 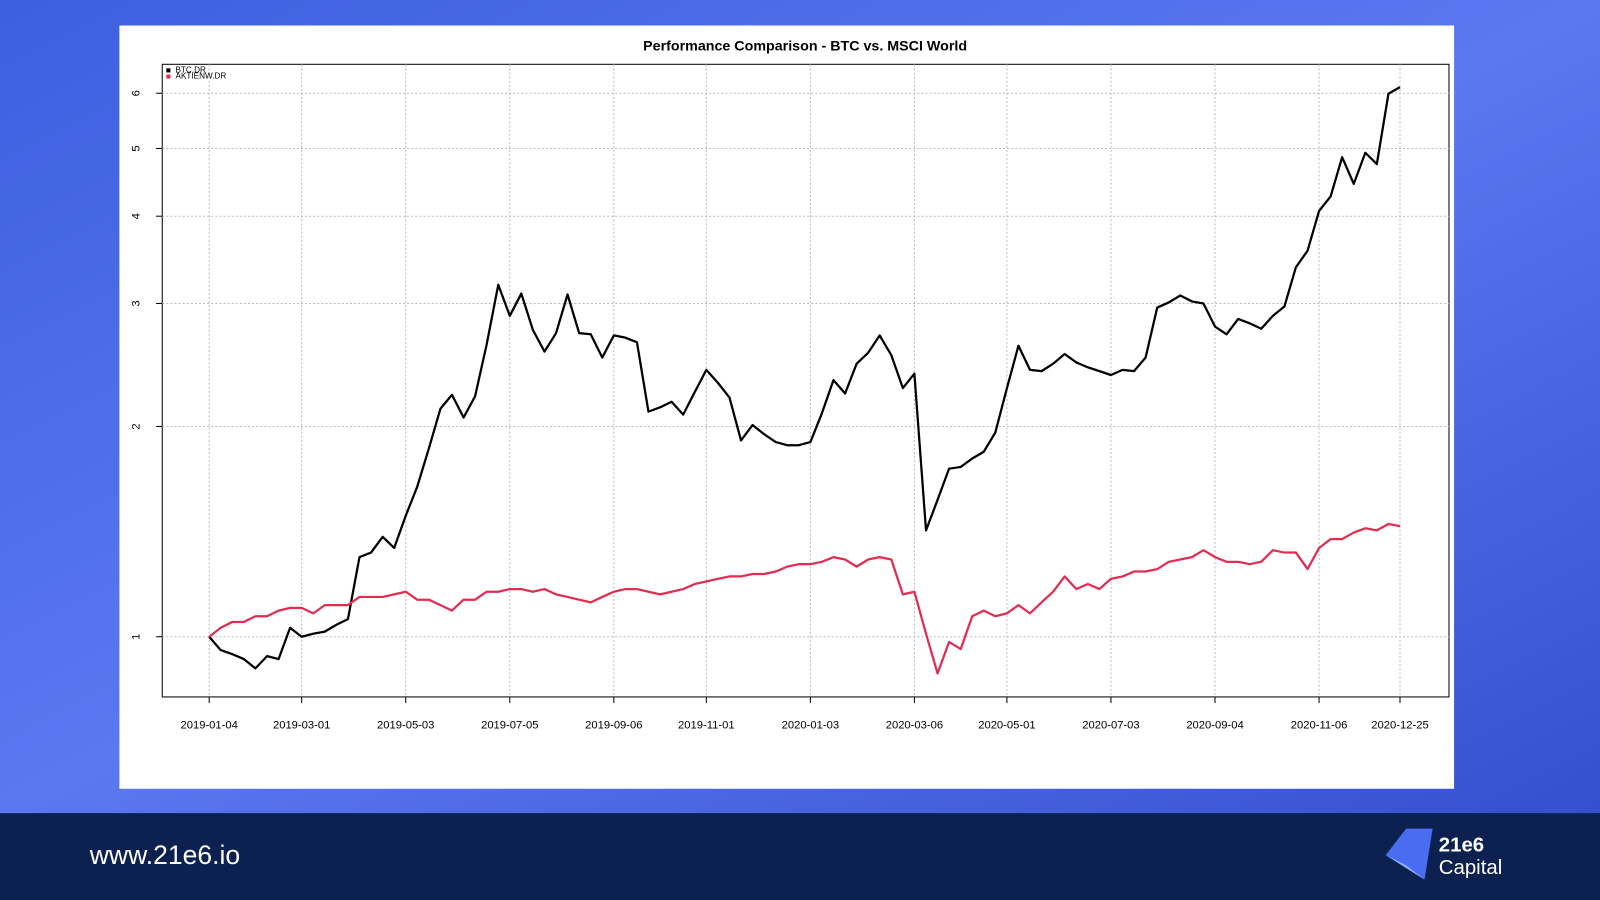 I want to click on x-tick-label: 2019-11-01, so click(x=706, y=725).